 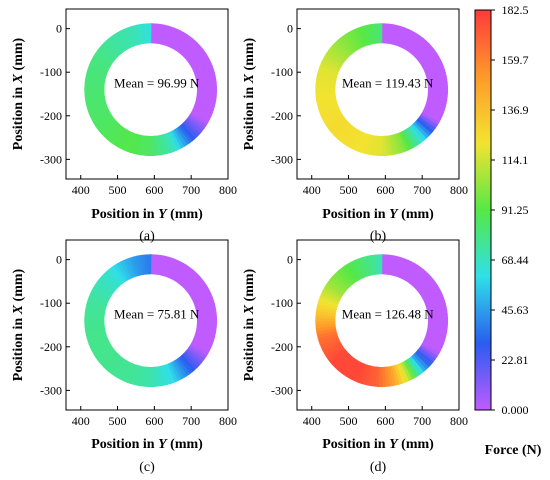 What do you see at coordinates (515, 10) in the screenshot?
I see `colorbar-tick-label: 182.5` at bounding box center [515, 10].